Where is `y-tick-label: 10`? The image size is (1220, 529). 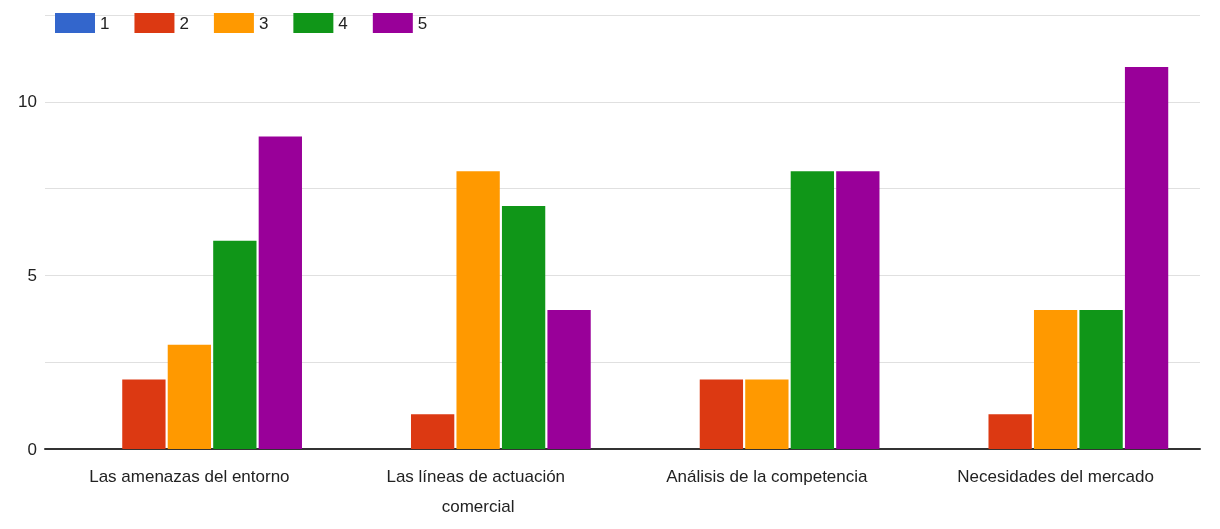
y-tick-label: 10 is located at coordinates (27, 102).